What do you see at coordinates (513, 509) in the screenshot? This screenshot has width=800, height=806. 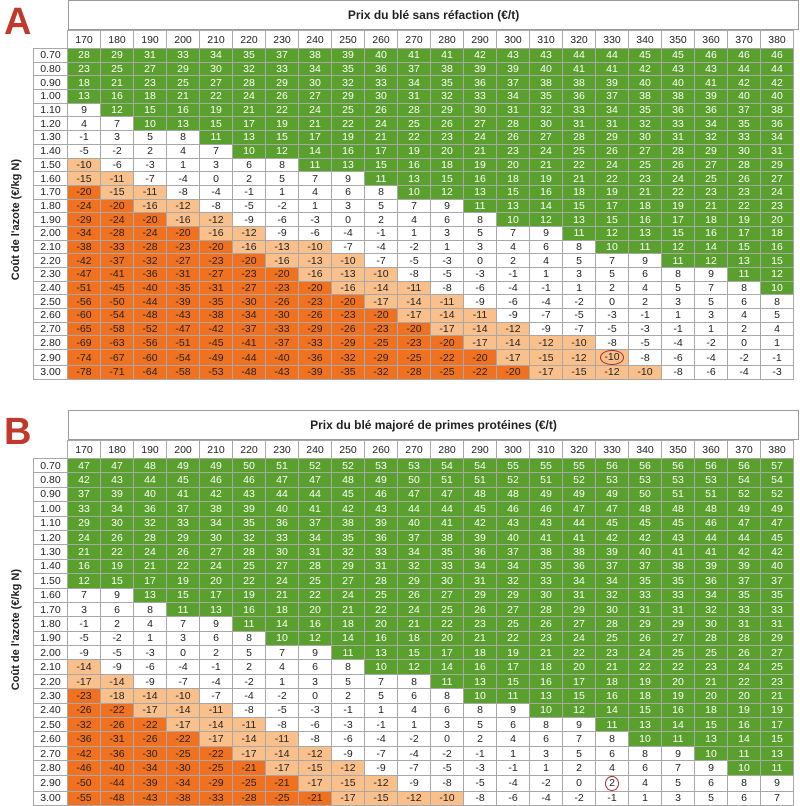 I see `margin-cell: 46` at bounding box center [513, 509].